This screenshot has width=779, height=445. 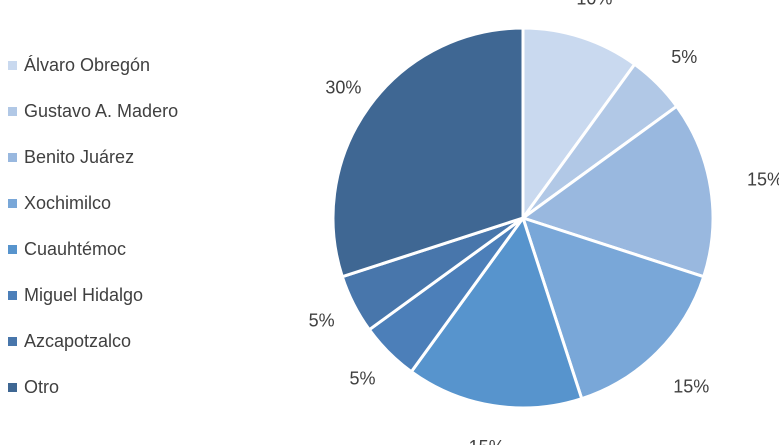 What do you see at coordinates (42, 387) in the screenshot?
I see `legend-label: Otro` at bounding box center [42, 387].